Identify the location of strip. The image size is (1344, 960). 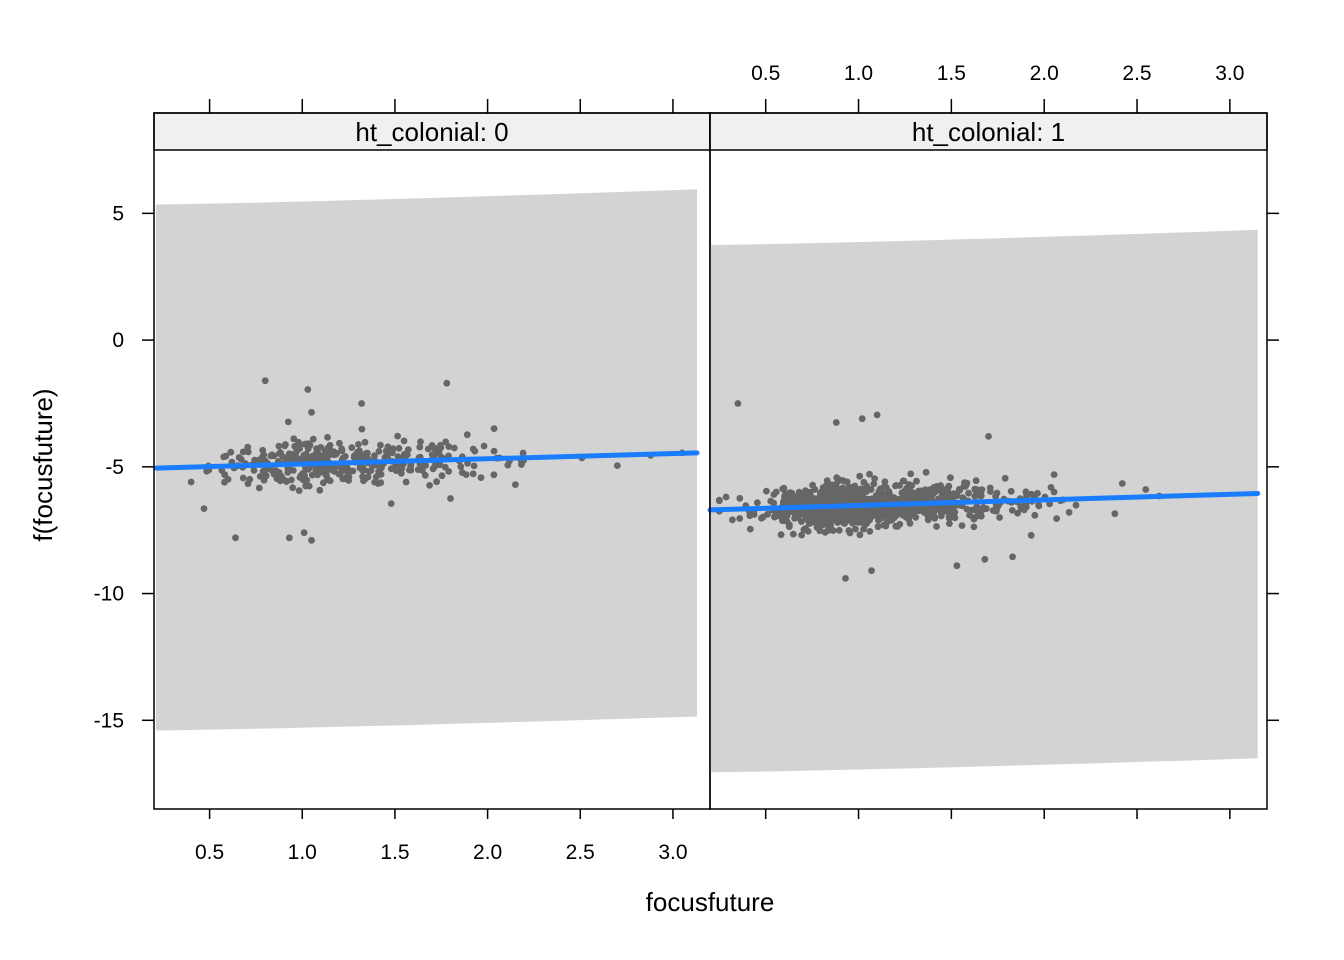
(988, 131).